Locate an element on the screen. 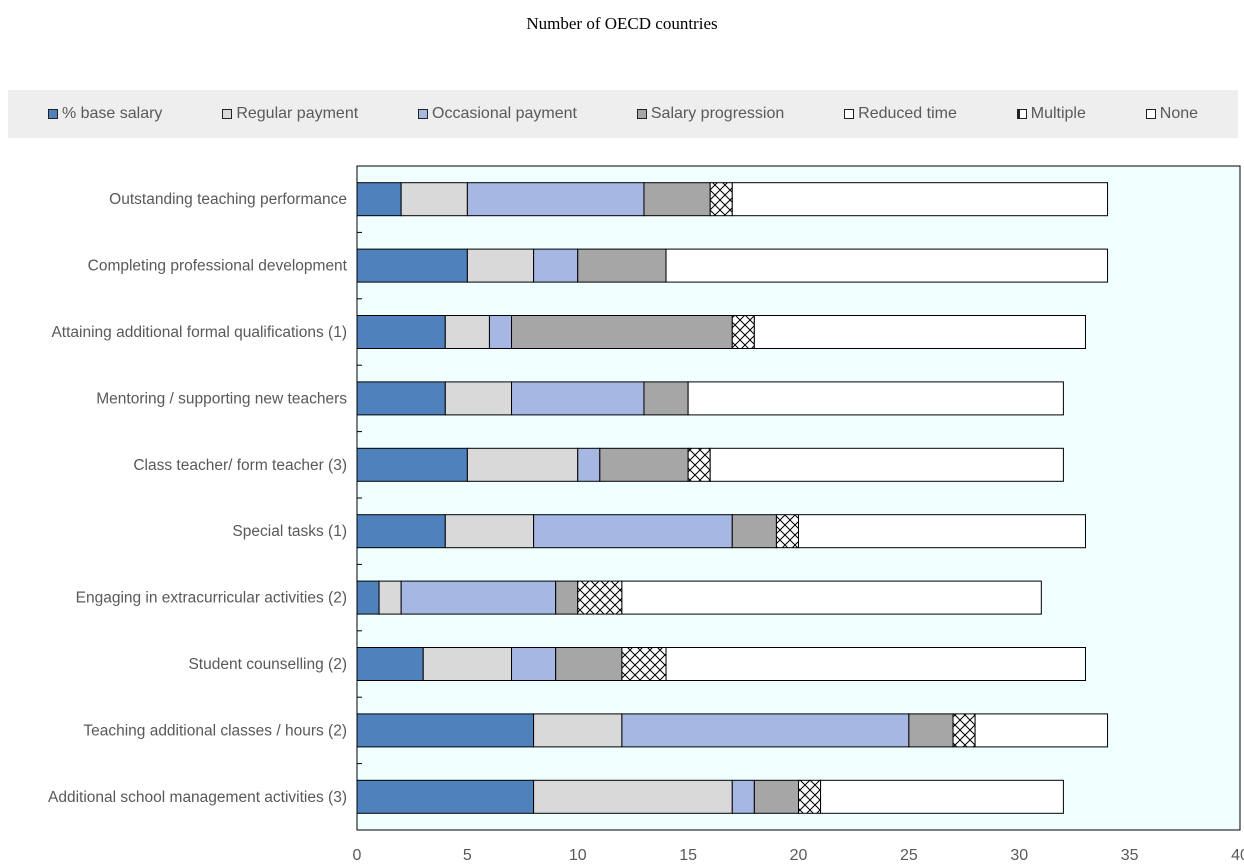 Image resolution: width=1244 pixels, height=865 pixels. x-tick-label: 40 is located at coordinates (1237, 855).